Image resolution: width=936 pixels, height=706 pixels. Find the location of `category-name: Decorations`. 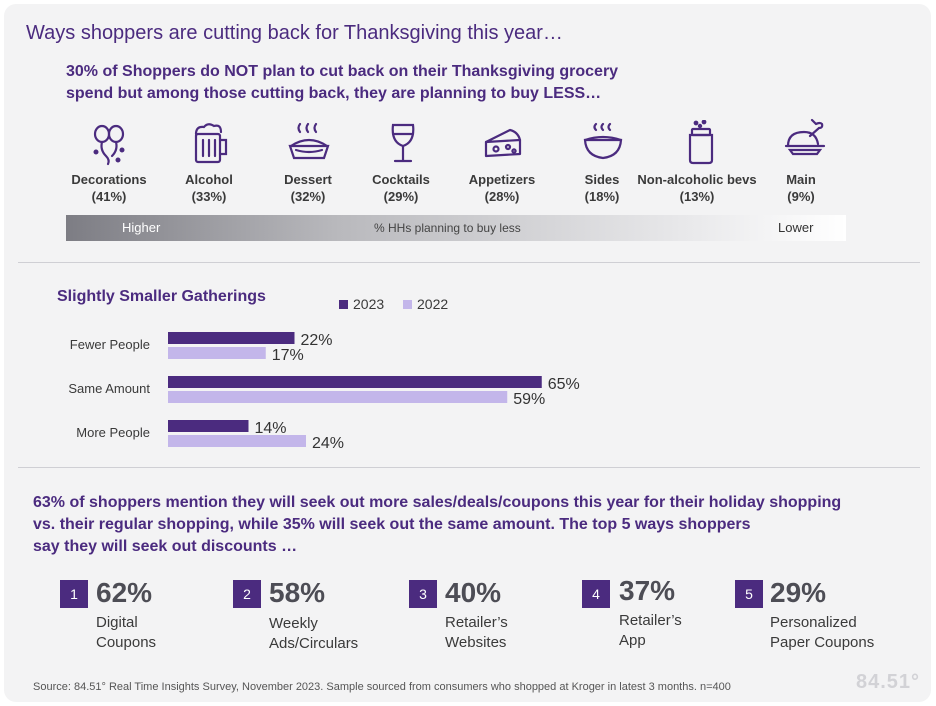

category-name: Decorations is located at coordinates (109, 179).